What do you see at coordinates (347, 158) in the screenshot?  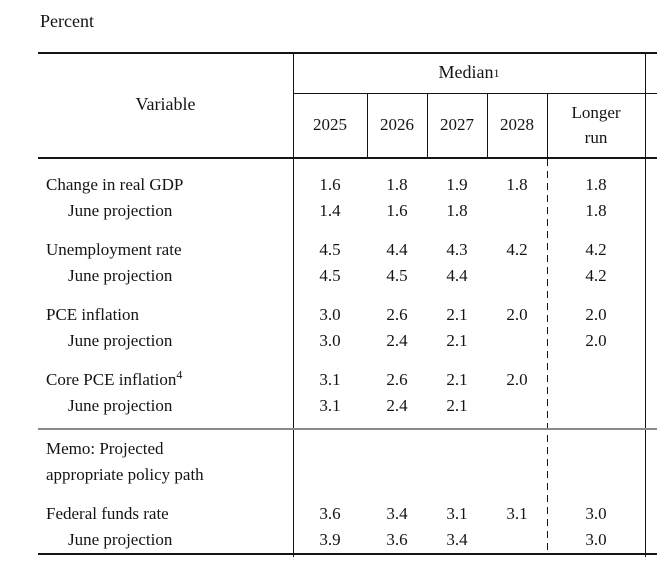 I see `header-bottom-border` at bounding box center [347, 158].